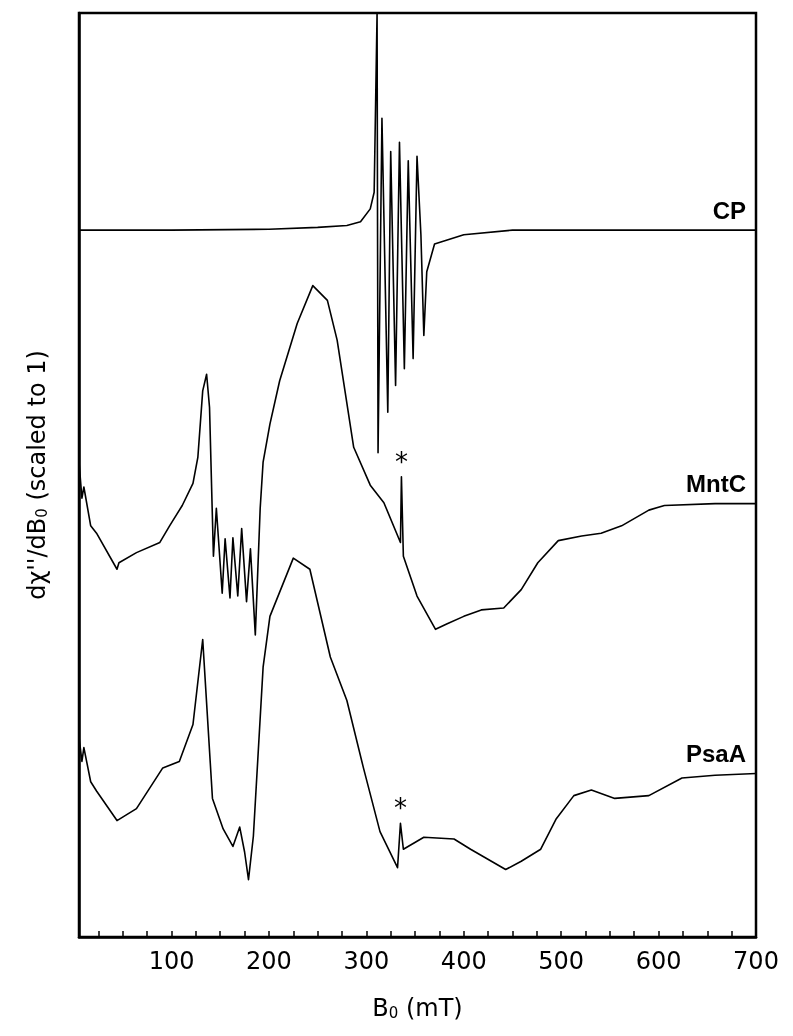 The image size is (793, 1036). I want to click on x-tick-label: 200, so click(269, 961).